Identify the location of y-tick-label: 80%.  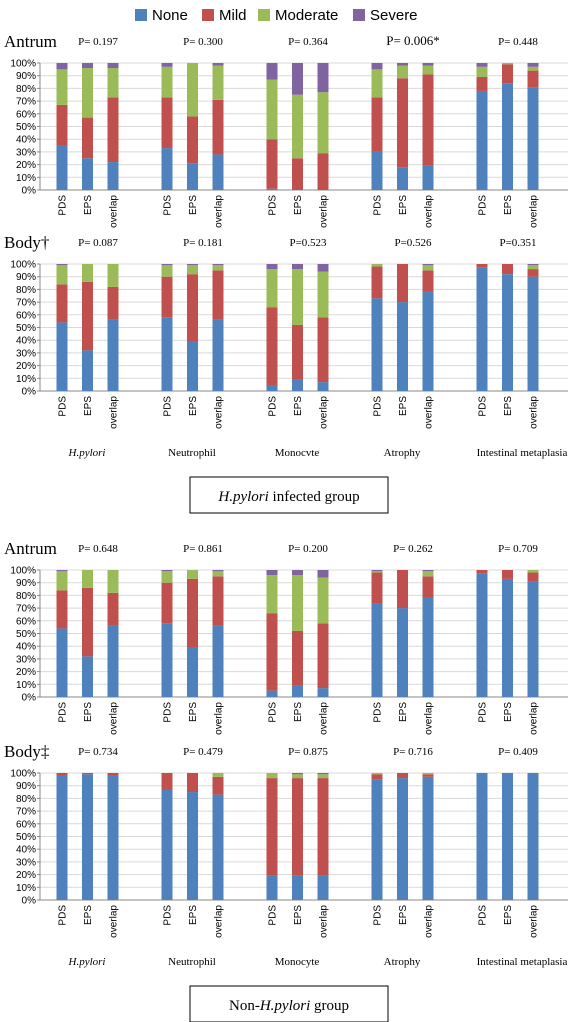
(26, 799).